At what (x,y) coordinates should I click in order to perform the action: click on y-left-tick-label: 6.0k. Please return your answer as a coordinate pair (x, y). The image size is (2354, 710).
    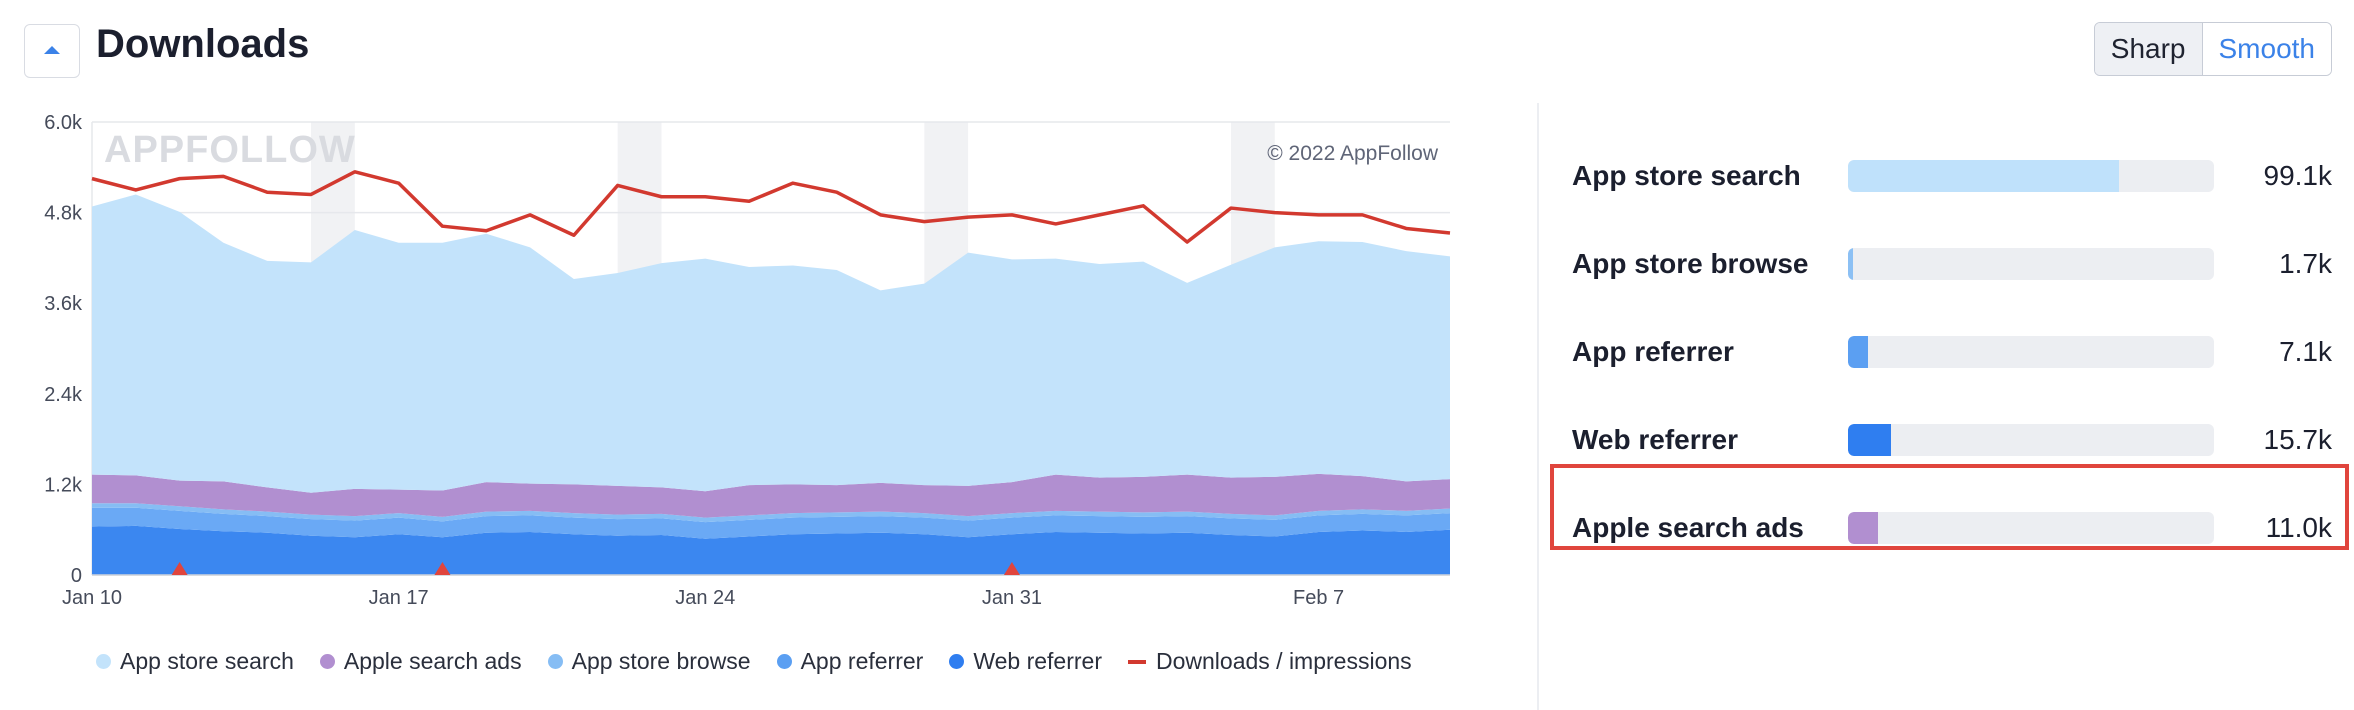
    Looking at the image, I should click on (63, 123).